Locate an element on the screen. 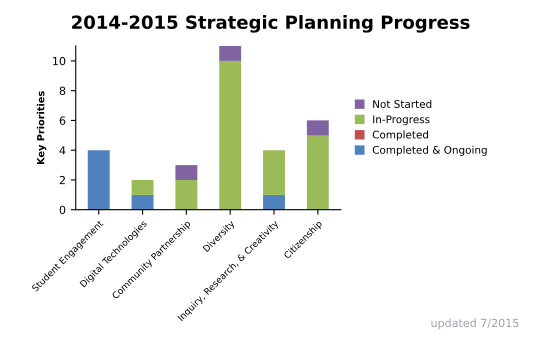 The height and width of the screenshot is (341, 541). y-tick-label: 4 is located at coordinates (62, 150).